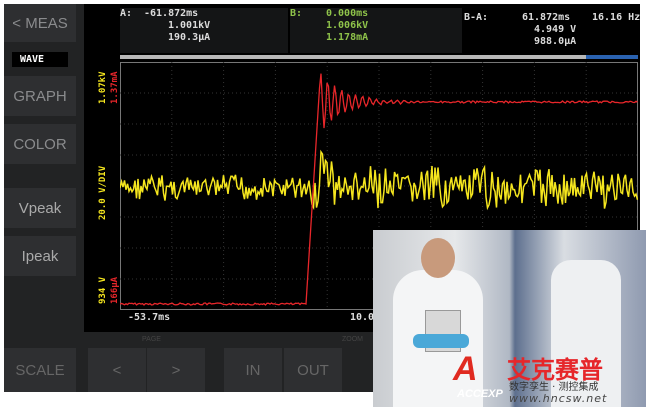 The height and width of the screenshot is (407, 646). I want to click on cursor-b-voltage: 1.006kV, so click(347, 25).